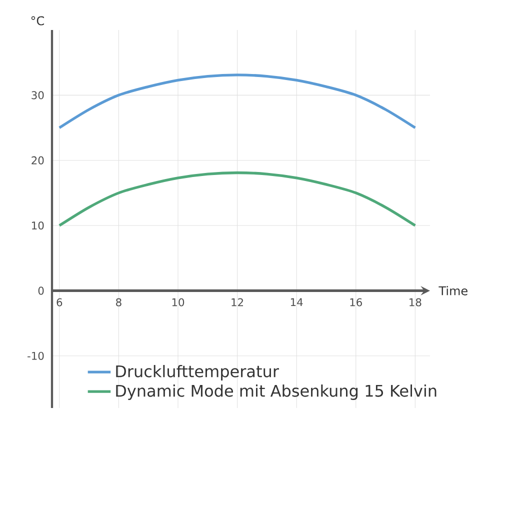 The height and width of the screenshot is (512, 518). What do you see at coordinates (59, 302) in the screenshot?
I see `x-tick-label: 6` at bounding box center [59, 302].